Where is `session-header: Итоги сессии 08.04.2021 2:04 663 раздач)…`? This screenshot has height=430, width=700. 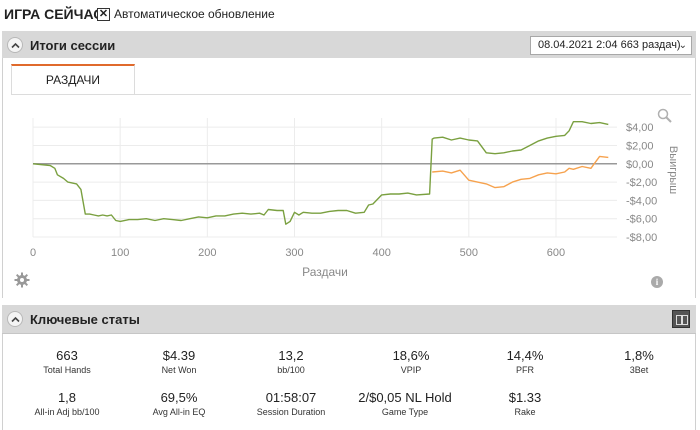
session-header: Итоги сессии 08.04.2021 2:04 663 раздач)… is located at coordinates (349, 45).